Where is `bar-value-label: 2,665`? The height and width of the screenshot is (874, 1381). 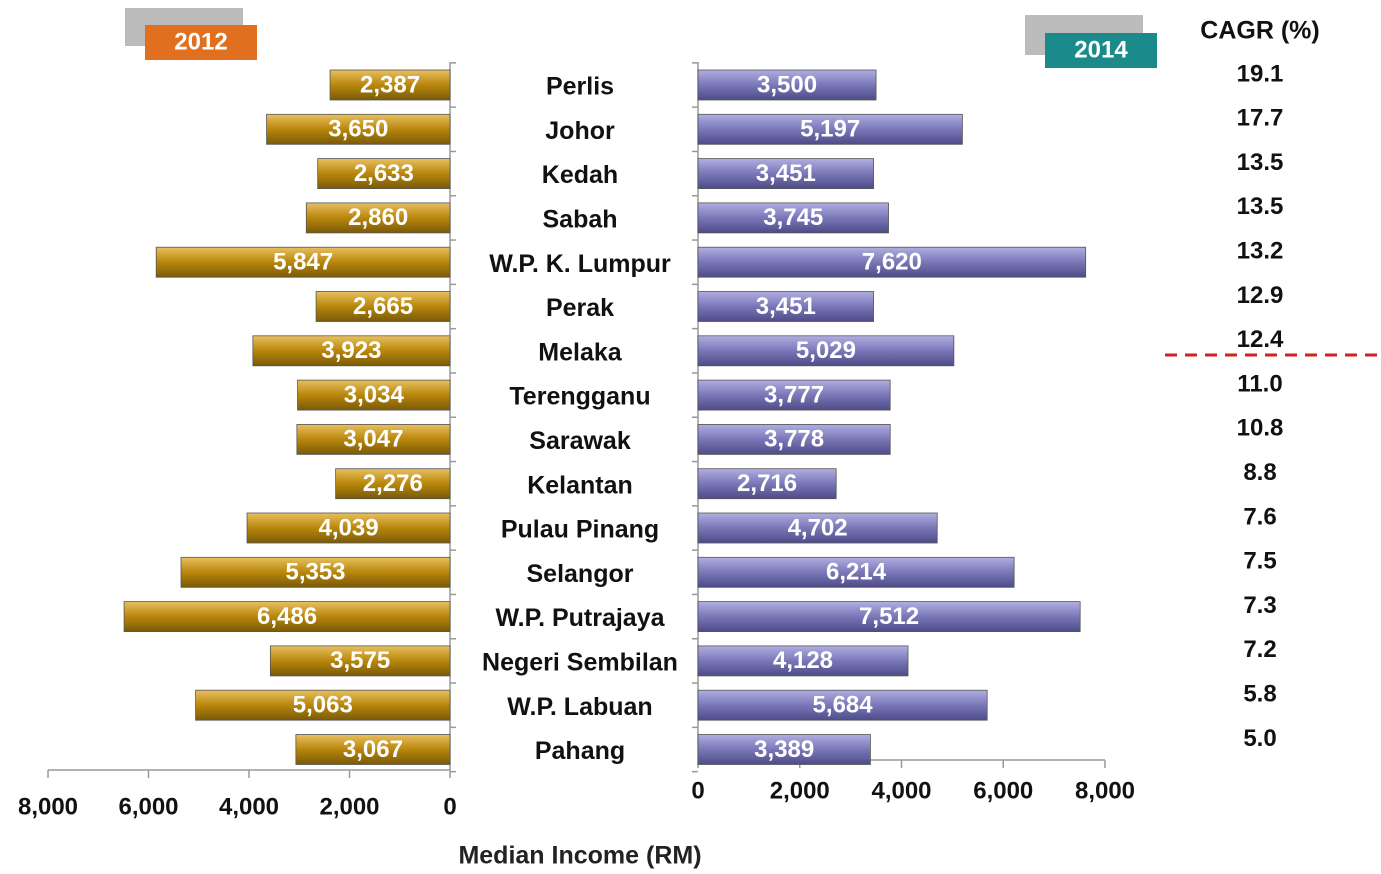
bar-value-label: 2,665 is located at coordinates (383, 306).